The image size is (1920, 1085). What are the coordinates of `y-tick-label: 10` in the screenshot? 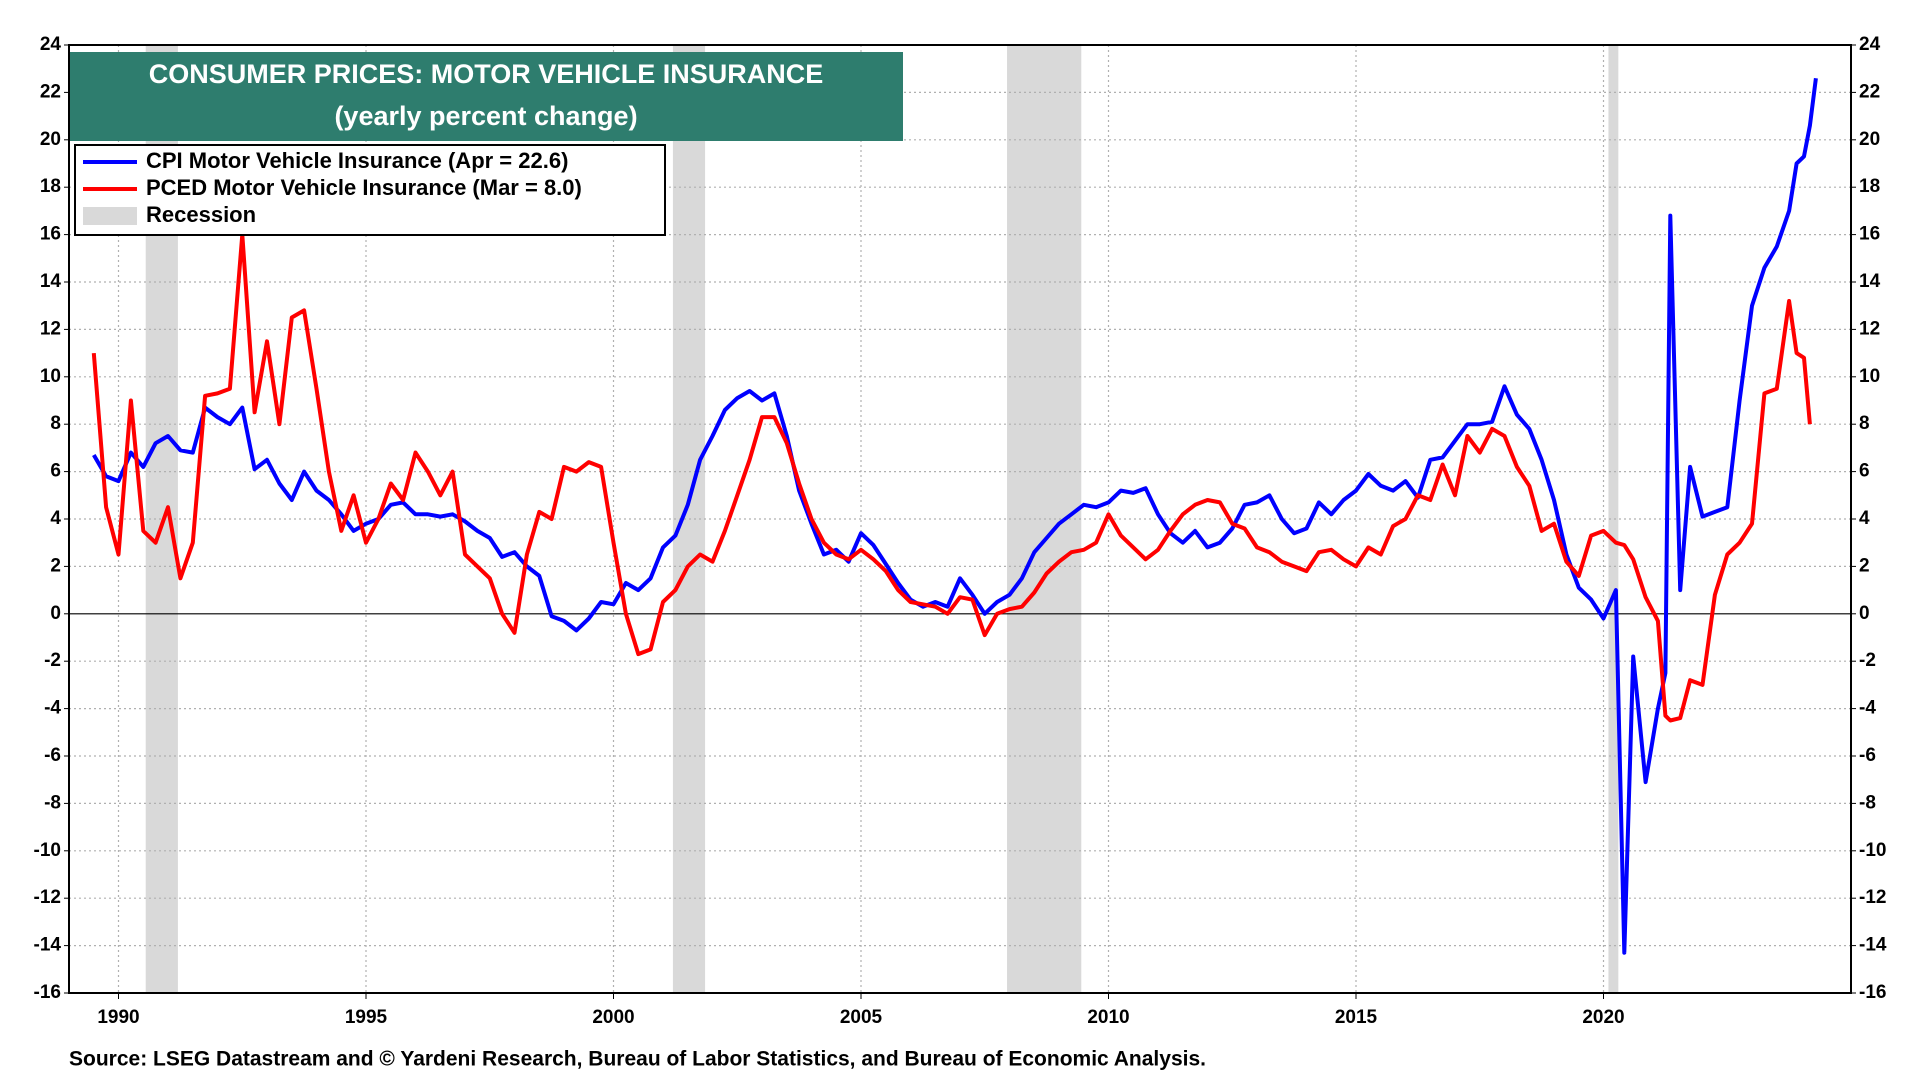 It's located at (50, 376).